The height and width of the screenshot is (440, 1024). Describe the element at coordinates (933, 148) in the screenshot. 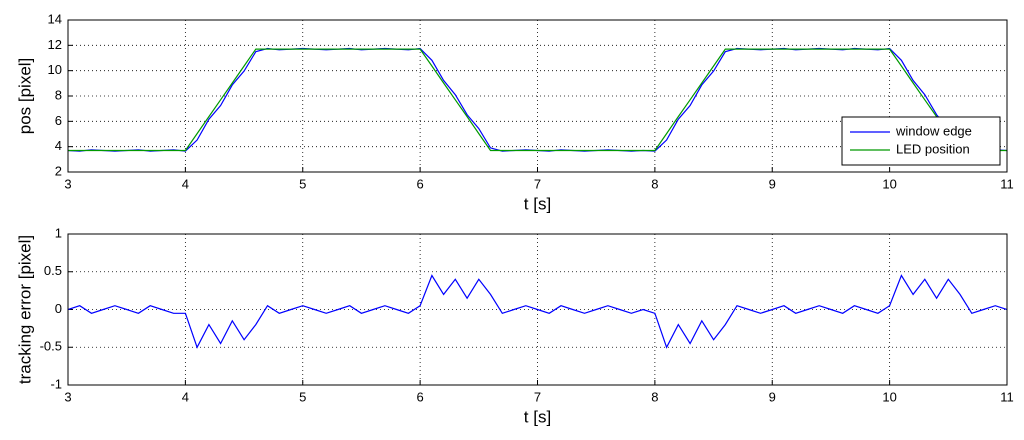

I see `legend-label: LED position` at that location.